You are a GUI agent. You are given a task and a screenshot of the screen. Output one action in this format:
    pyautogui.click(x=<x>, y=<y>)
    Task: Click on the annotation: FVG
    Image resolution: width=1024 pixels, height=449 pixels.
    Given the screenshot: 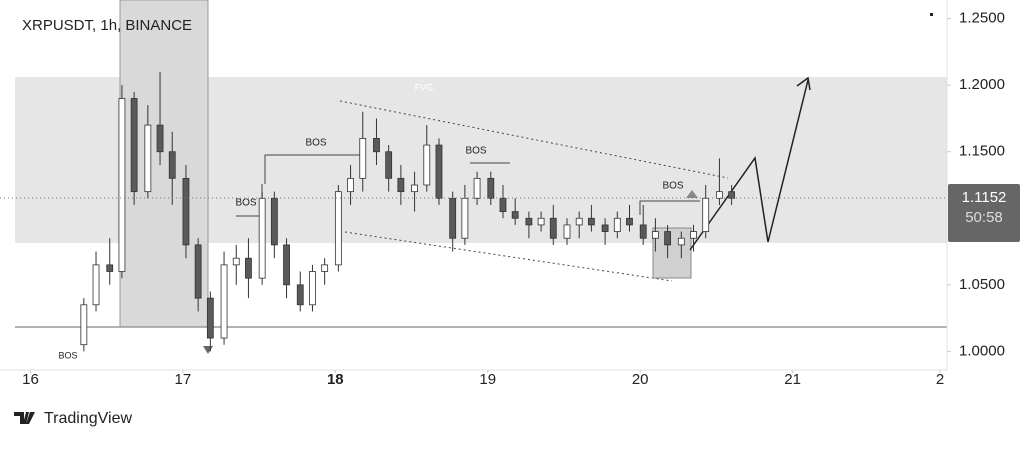 What is the action you would take?
    pyautogui.click(x=424, y=87)
    